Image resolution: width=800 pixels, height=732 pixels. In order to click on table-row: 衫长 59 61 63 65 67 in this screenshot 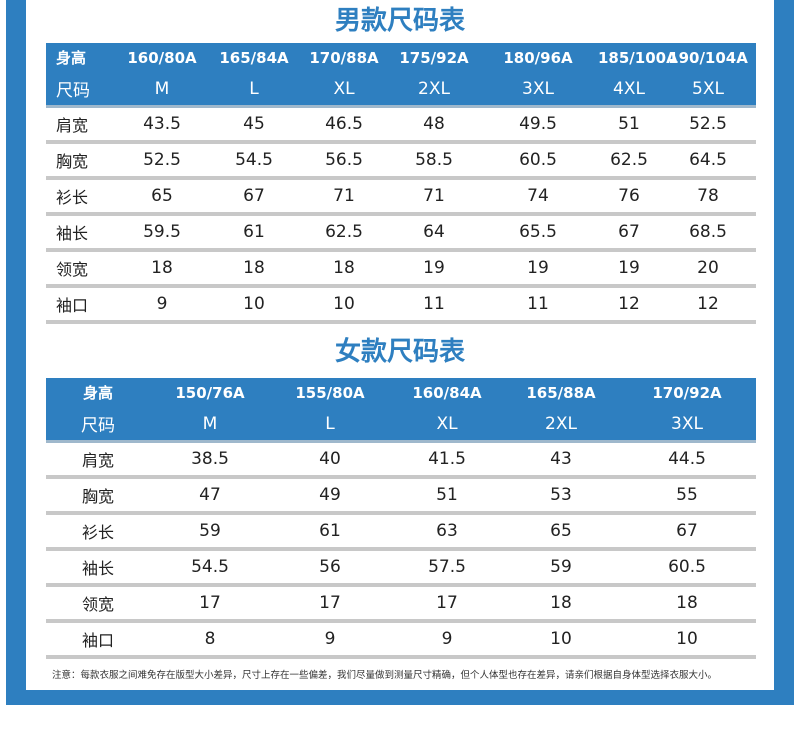, I will do `click(401, 532)`.